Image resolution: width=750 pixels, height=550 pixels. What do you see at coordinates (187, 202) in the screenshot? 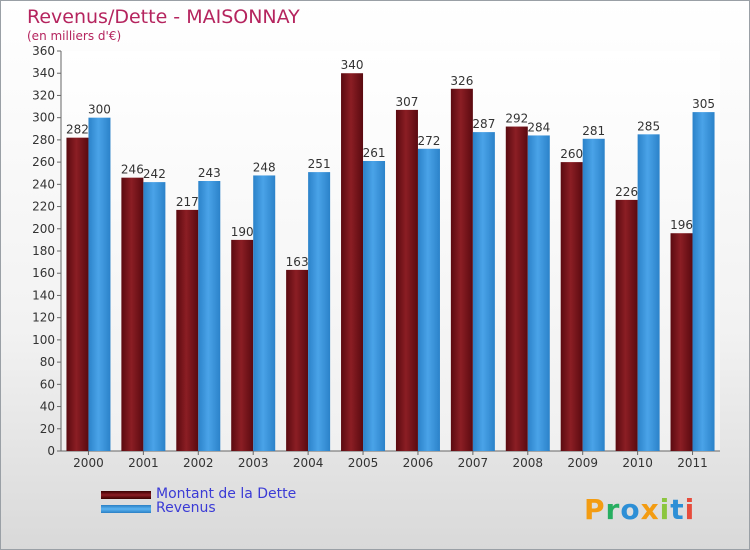
I see `data-label-debt: 217` at bounding box center [187, 202].